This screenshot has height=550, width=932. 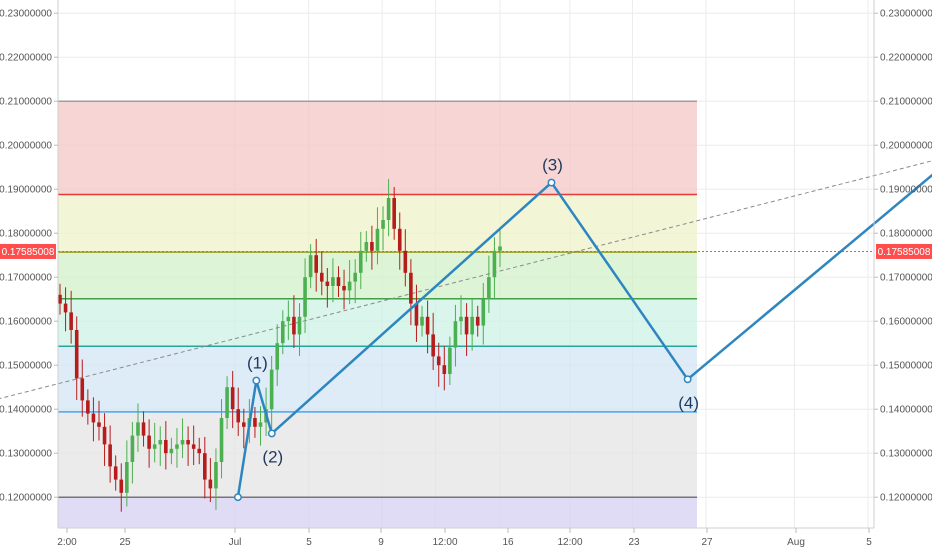 I want to click on y-tick-label-left: 0.13000000, so click(x=26, y=454).